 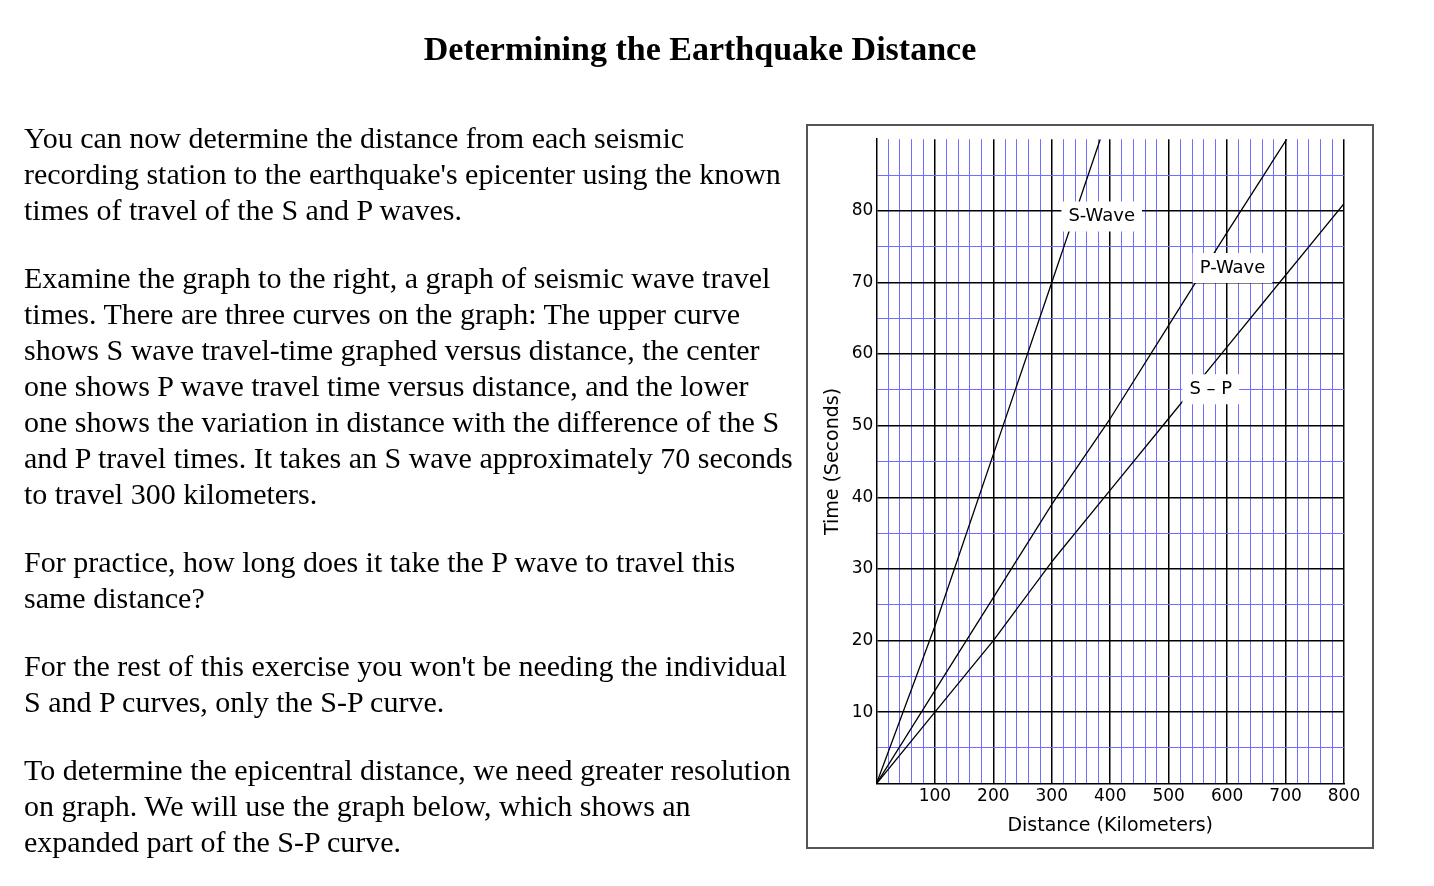 What do you see at coordinates (1110, 823) in the screenshot?
I see `x-axis-title: Distance (Kilometers)` at bounding box center [1110, 823].